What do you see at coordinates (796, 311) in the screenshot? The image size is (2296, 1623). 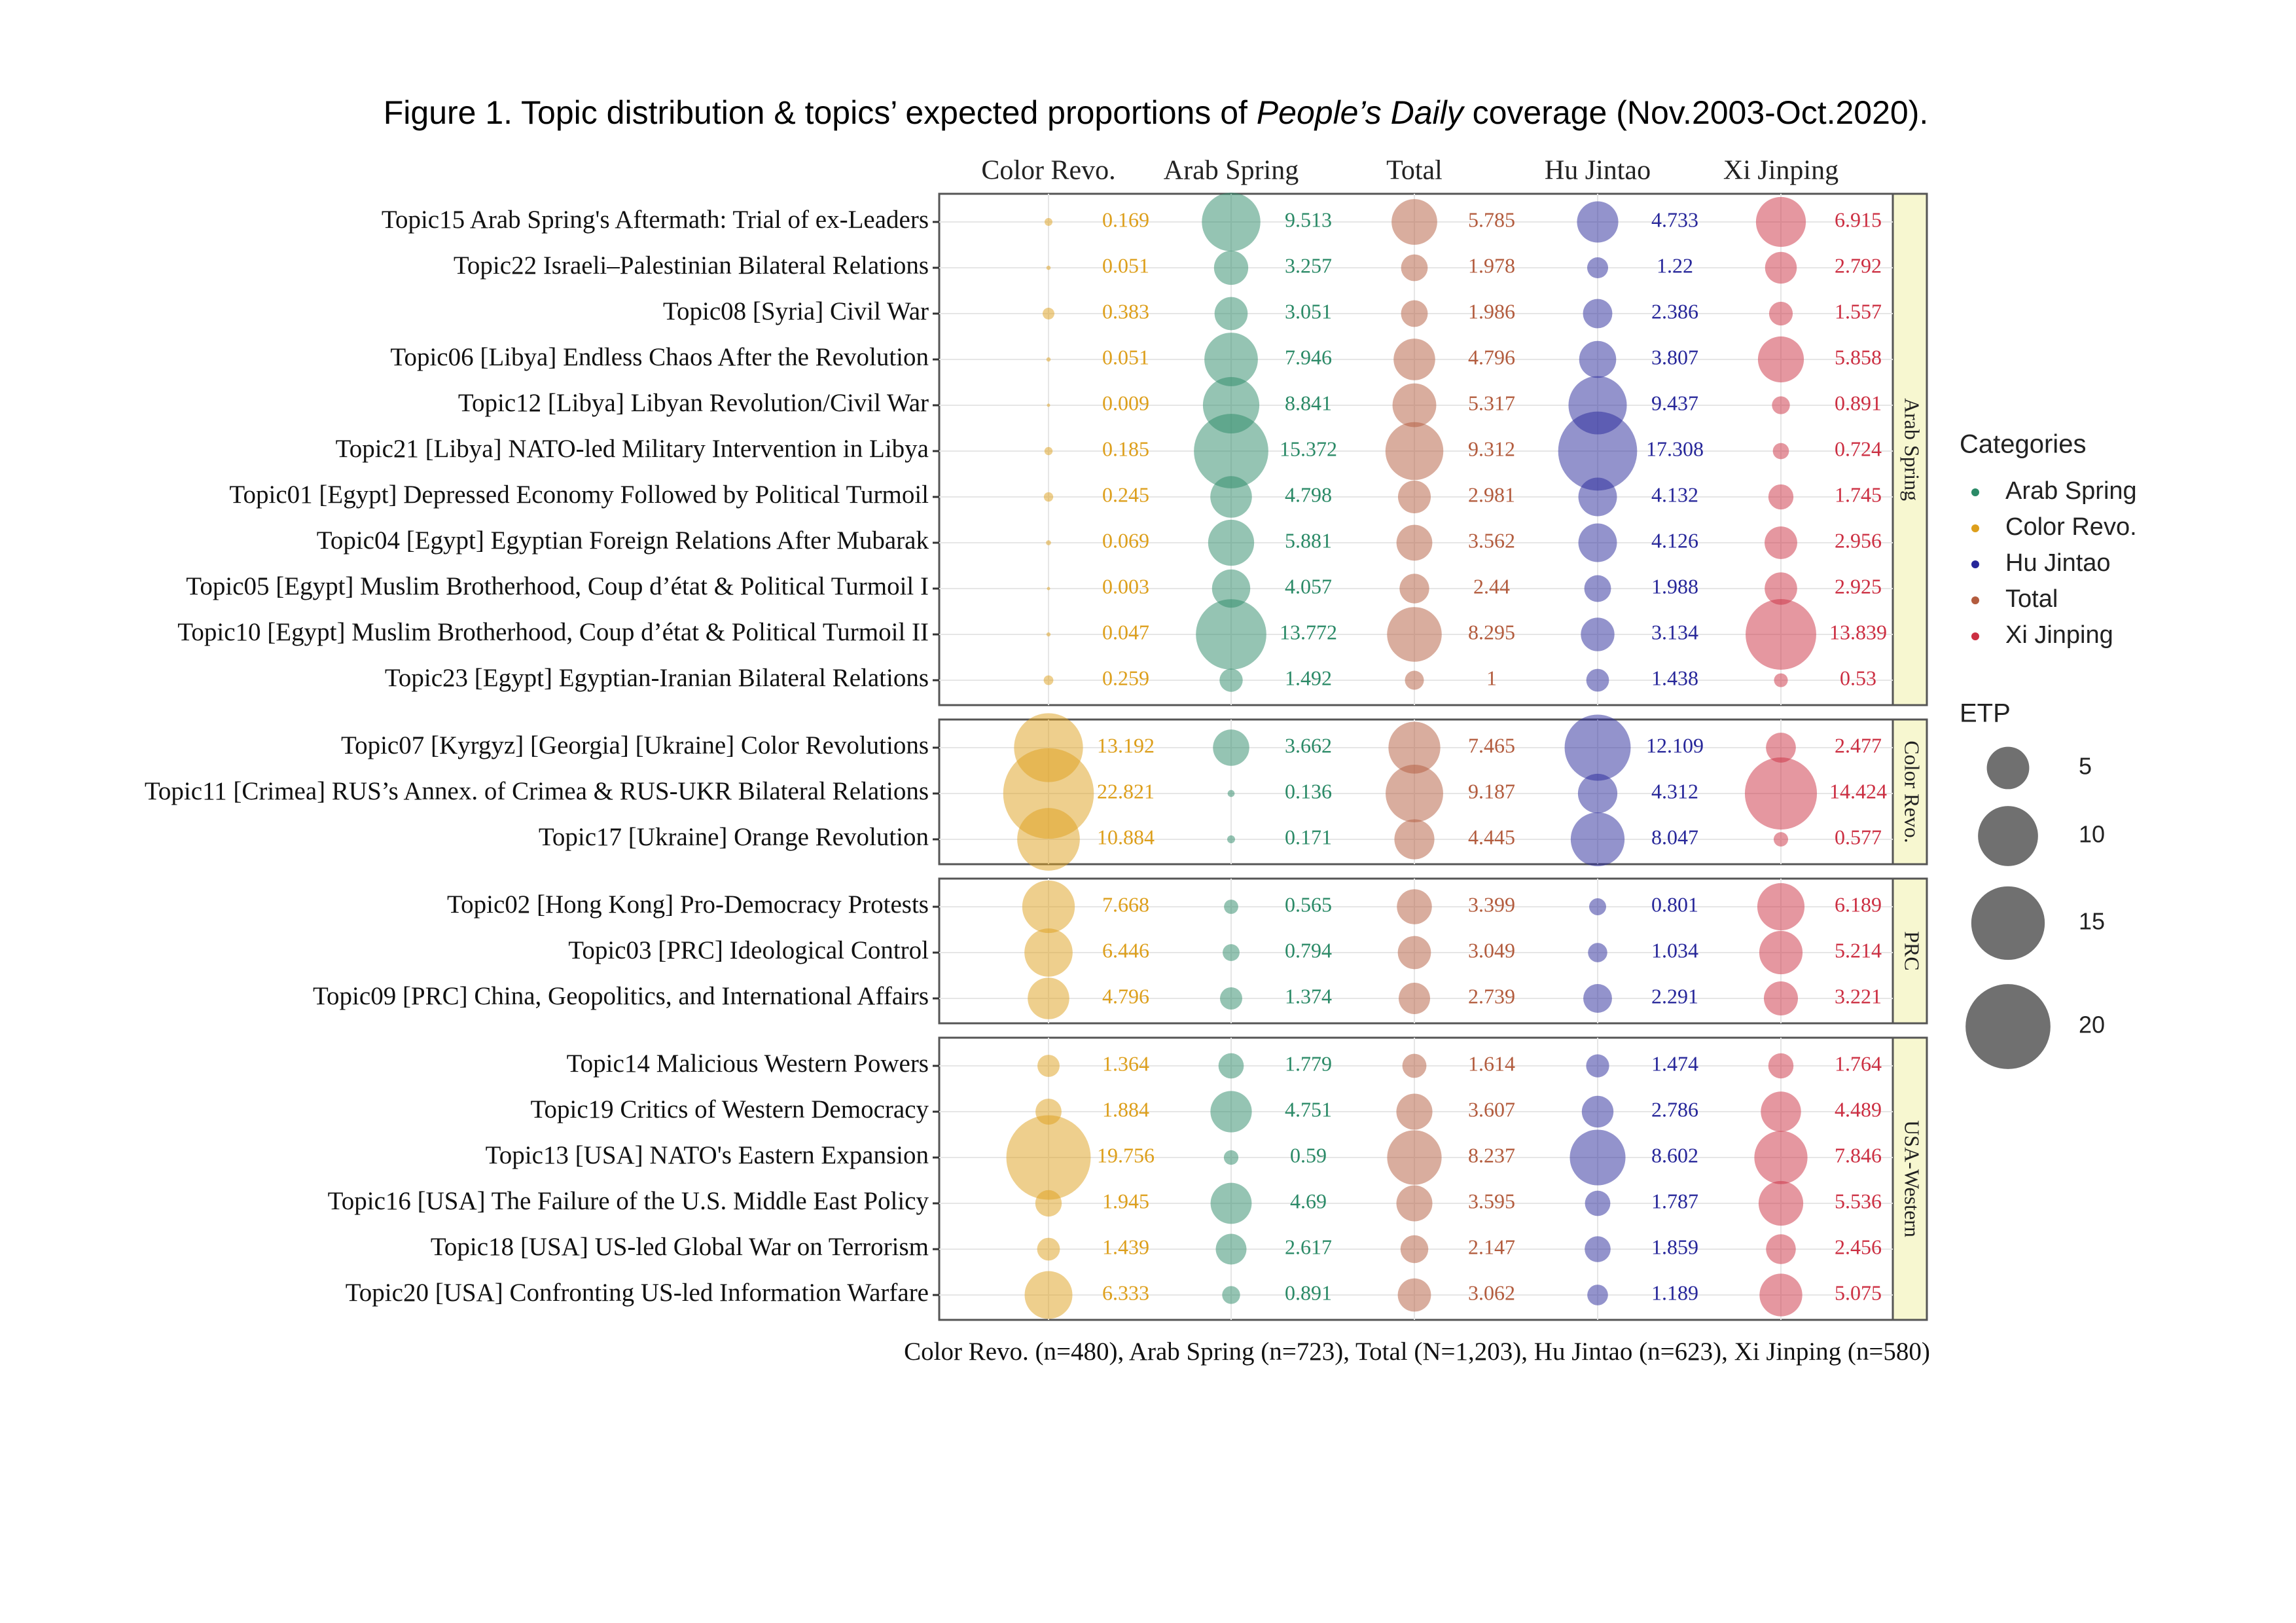 I see `row-label: Topic08 [Syria] Civil War` at bounding box center [796, 311].